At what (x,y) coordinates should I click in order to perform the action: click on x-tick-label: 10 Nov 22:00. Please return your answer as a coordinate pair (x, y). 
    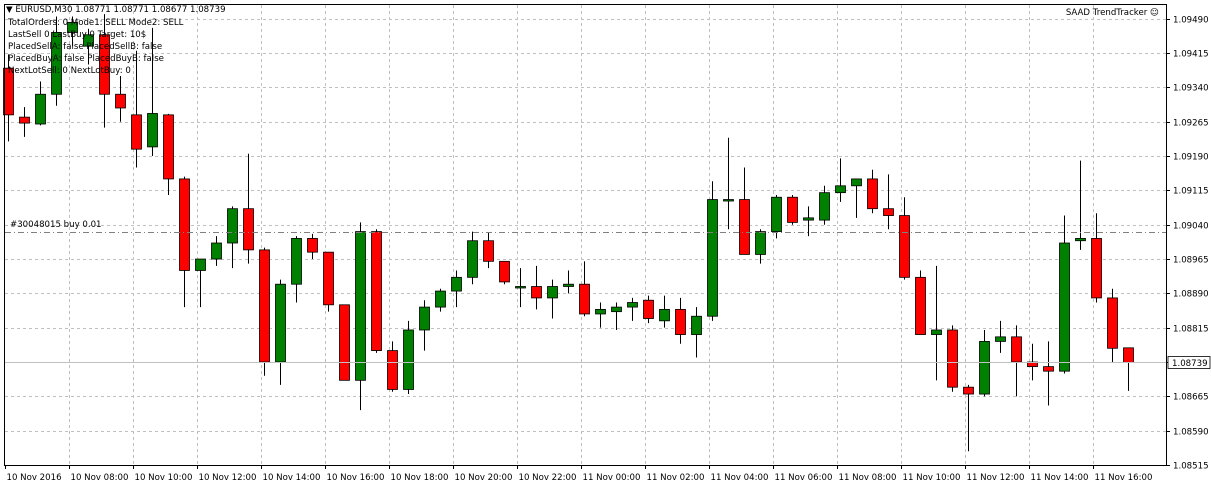
    Looking at the image, I should click on (548, 478).